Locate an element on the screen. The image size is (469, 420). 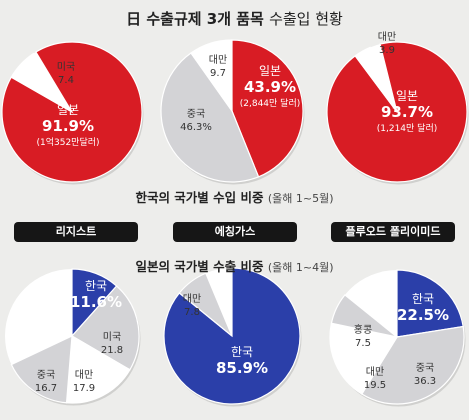
slice-value-한국: 85.9% is located at coordinates (242, 368).